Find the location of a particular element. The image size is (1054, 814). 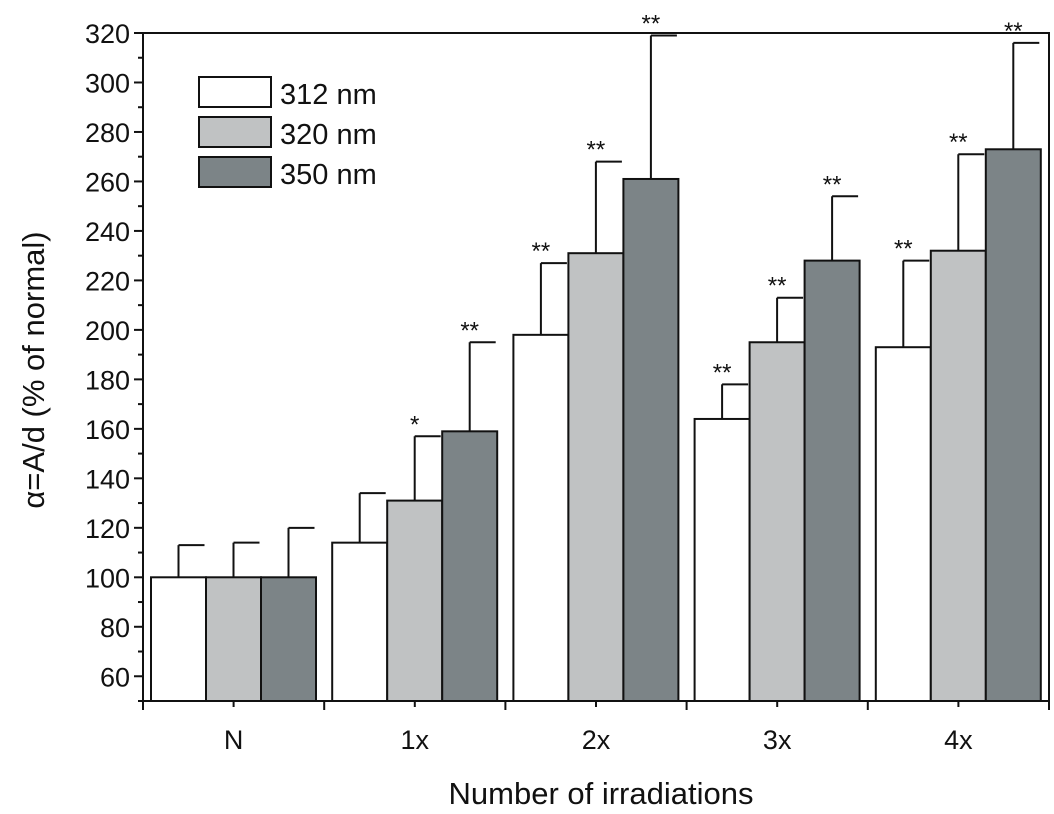

y-tick-label: 240 is located at coordinates (107, 232).